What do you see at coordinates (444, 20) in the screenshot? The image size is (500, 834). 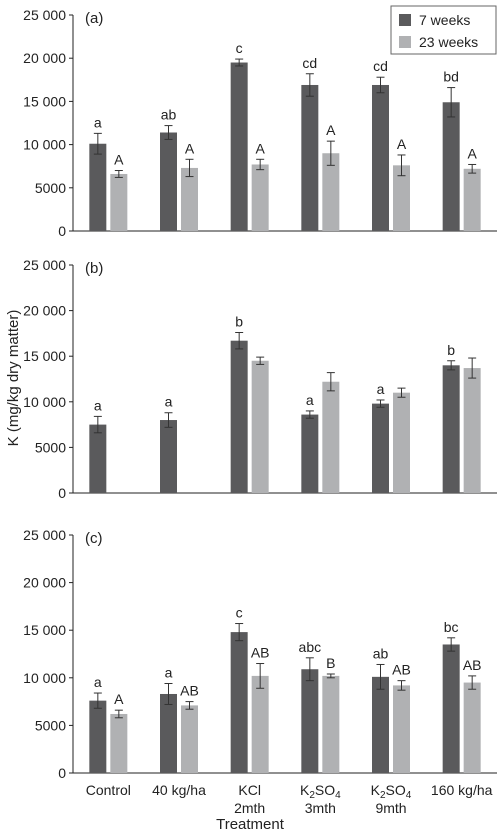 I see `legend-label: 7 weeks` at bounding box center [444, 20].